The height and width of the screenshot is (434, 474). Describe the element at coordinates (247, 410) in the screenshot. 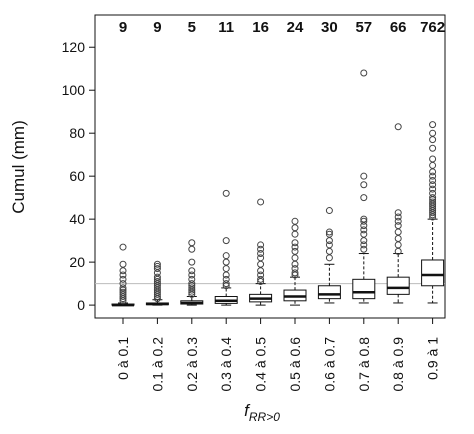

I see `x-axis-label-main: f` at that location.